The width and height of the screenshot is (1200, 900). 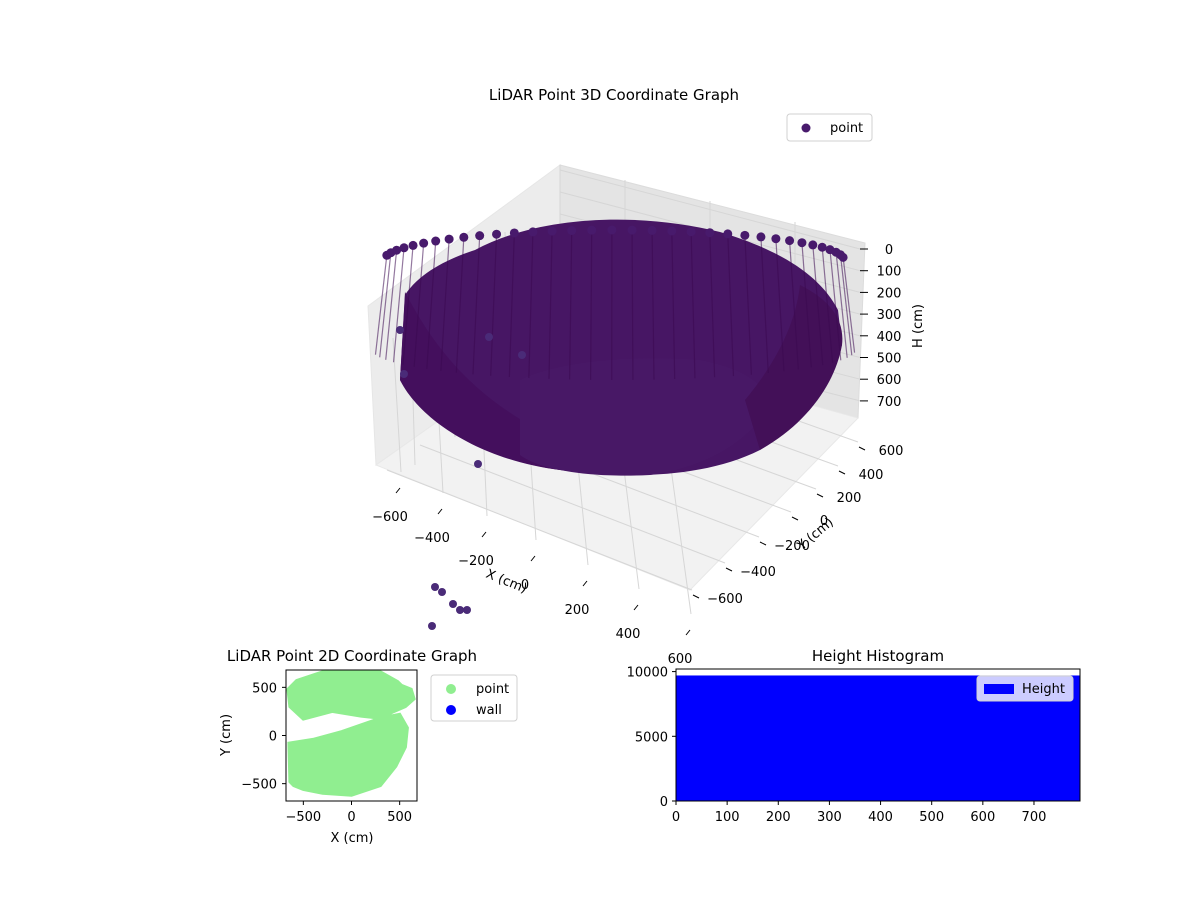 I want to click on x-tick-label-hist: 200, so click(x=778, y=817).